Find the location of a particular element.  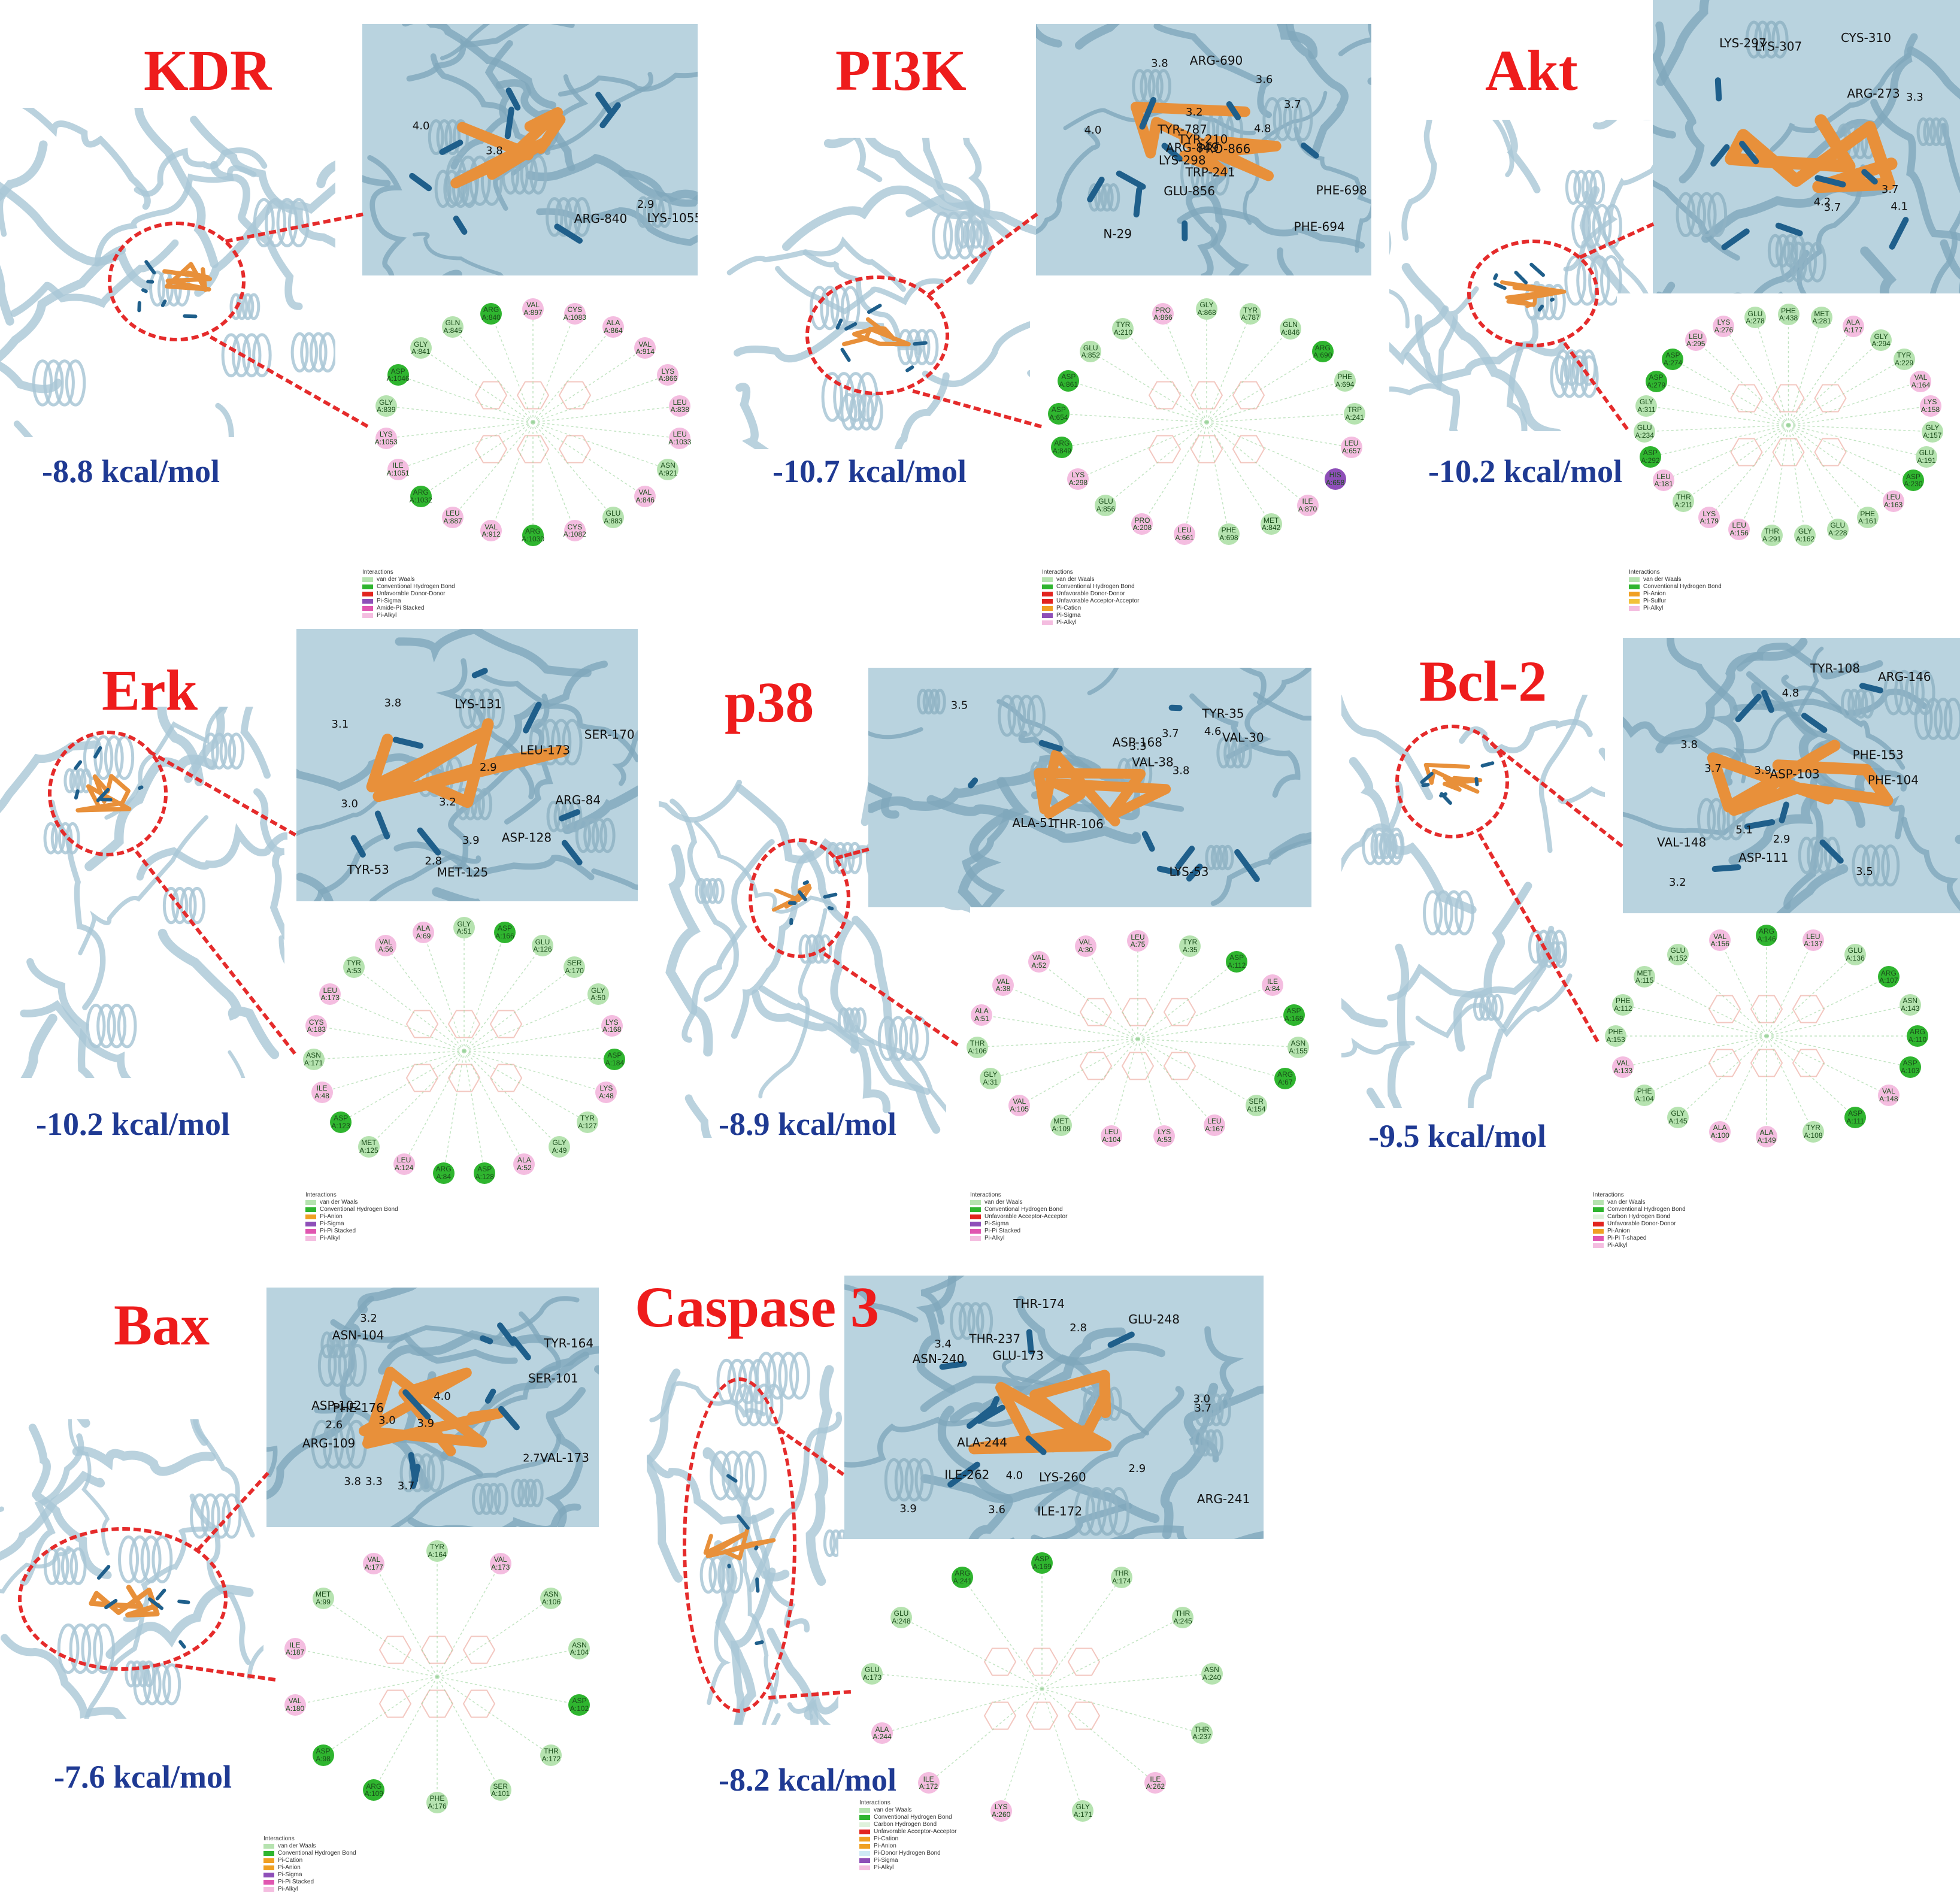

helix-turn is located at coordinates (127, 1026).